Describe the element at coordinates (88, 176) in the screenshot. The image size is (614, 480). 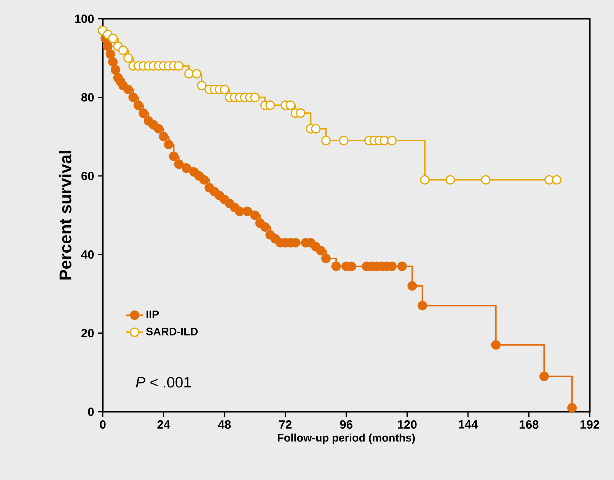
I see `y-tick-label: 60` at that location.